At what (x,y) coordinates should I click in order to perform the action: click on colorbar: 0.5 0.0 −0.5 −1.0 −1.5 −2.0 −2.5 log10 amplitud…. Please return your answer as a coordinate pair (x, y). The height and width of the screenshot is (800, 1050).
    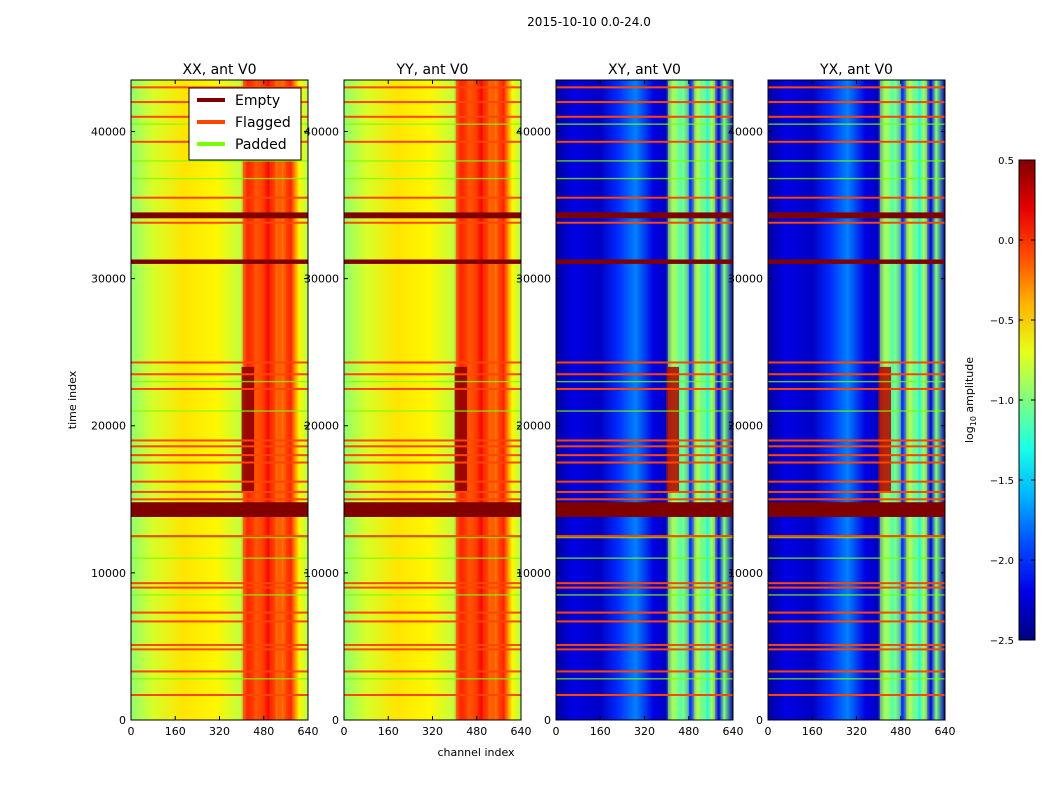
    Looking at the image, I should click on (999, 401).